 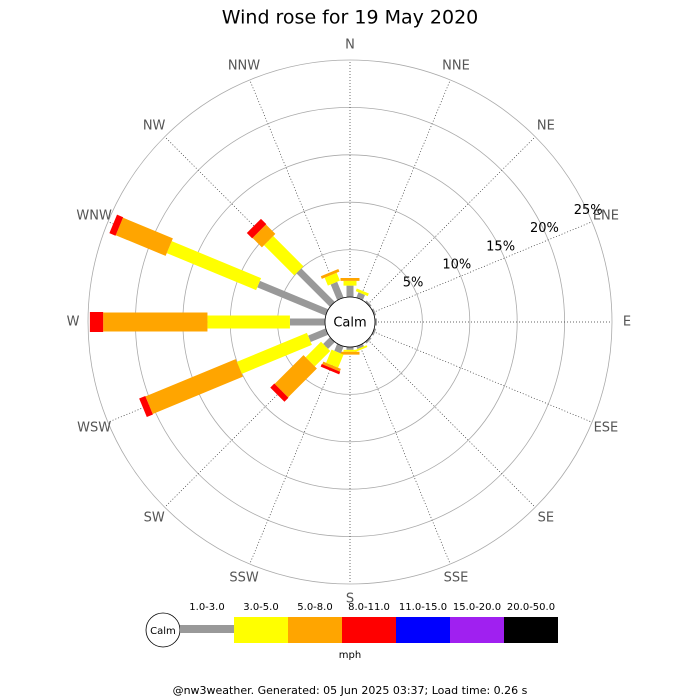 What do you see at coordinates (477, 607) in the screenshot?
I see `legend-label: 15.0-20.0` at bounding box center [477, 607].